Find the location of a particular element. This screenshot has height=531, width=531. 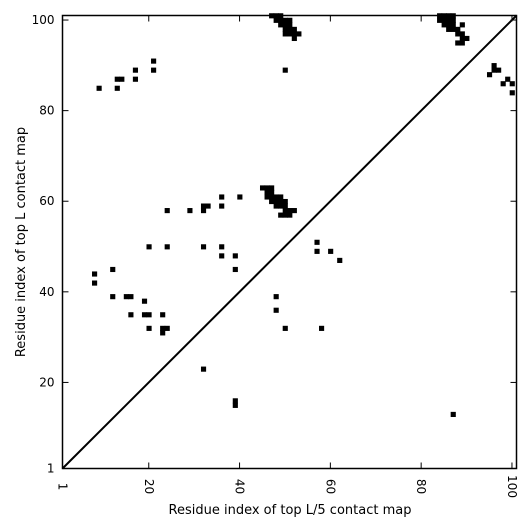

x-tick-label: 60 is located at coordinates (330, 486).